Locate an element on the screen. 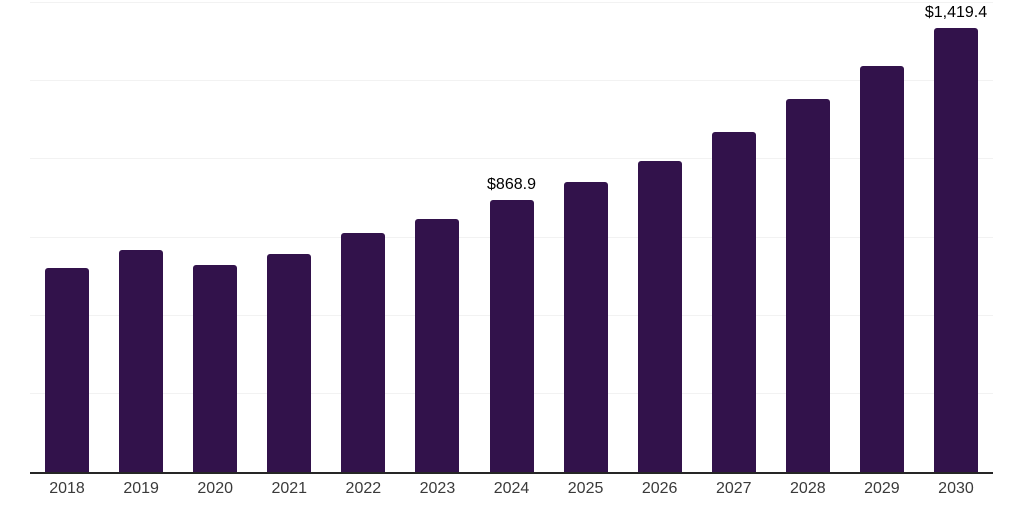  bar-slot-2023 is located at coordinates (437, 237).